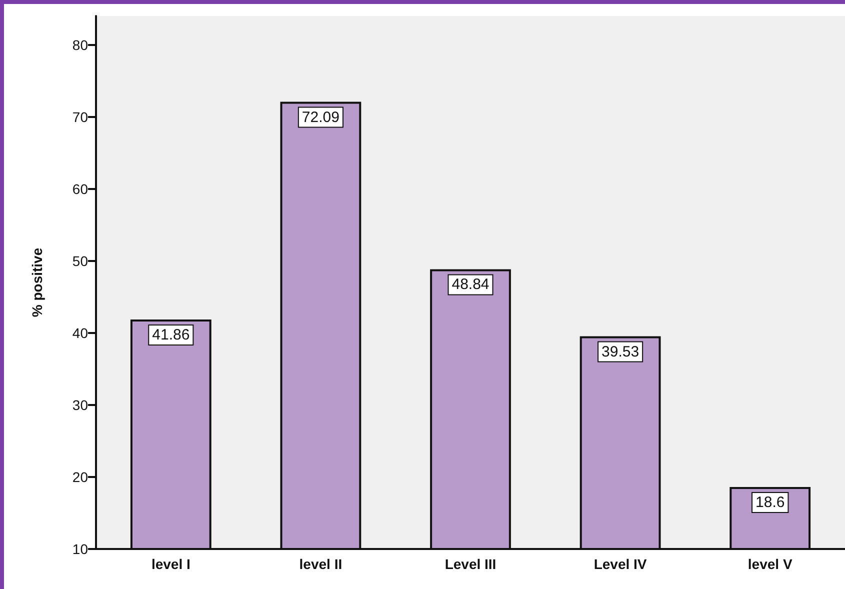 The image size is (845, 589). What do you see at coordinates (171, 335) in the screenshot?
I see `data-label: 41.86` at bounding box center [171, 335].